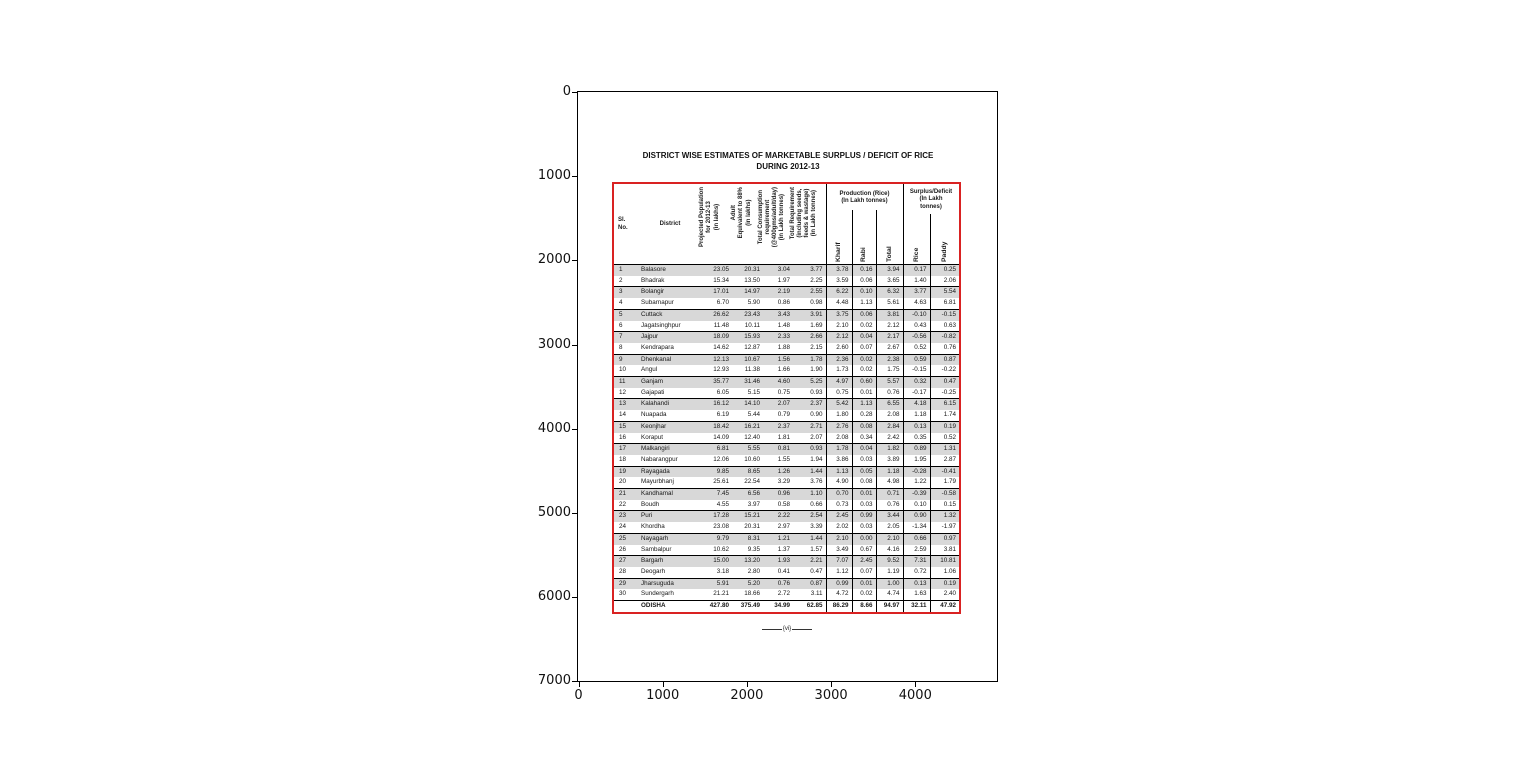 The image size is (1536, 767). Describe the element at coordinates (944, 572) in the screenshot. I see `table-cell: 1.06` at that location.